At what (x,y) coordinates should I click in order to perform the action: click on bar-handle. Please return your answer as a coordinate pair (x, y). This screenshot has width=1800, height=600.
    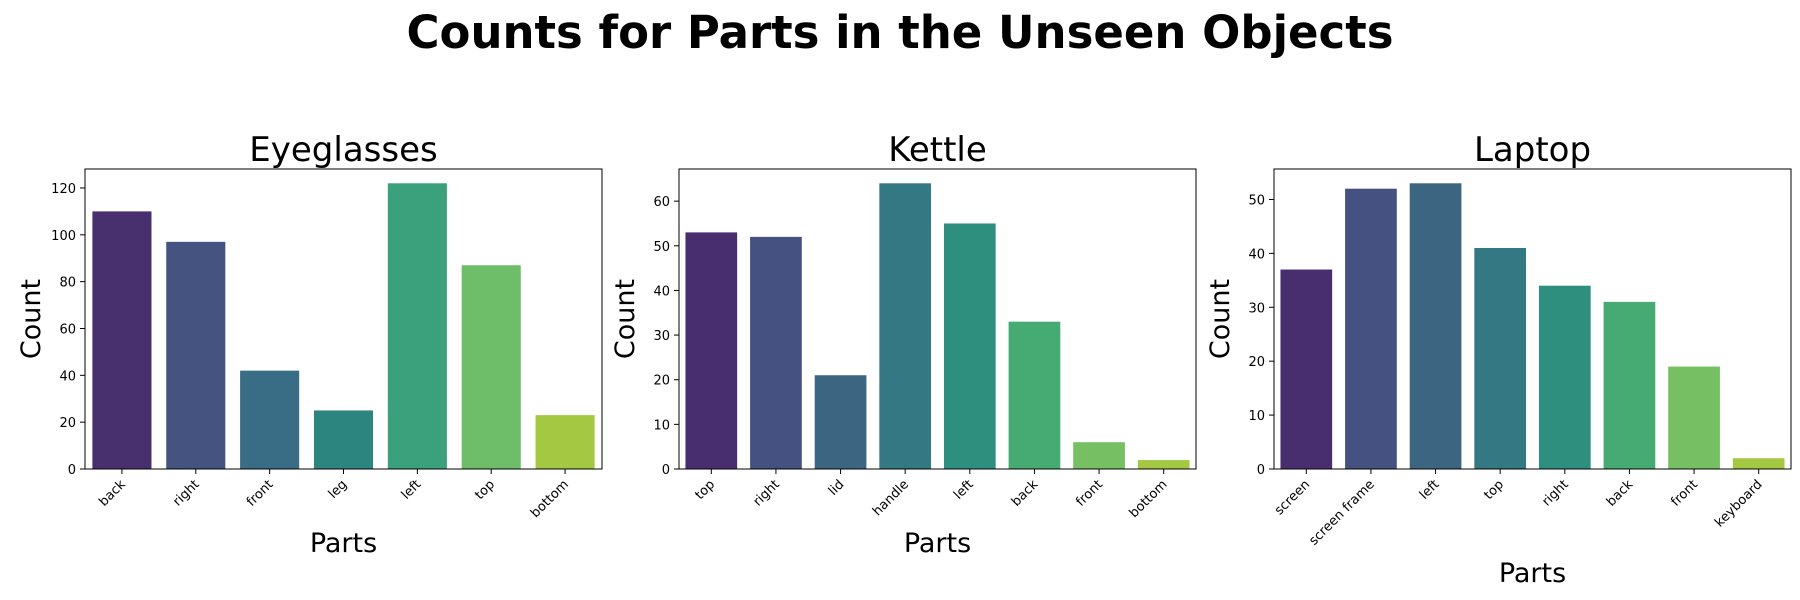
    Looking at the image, I should click on (905, 326).